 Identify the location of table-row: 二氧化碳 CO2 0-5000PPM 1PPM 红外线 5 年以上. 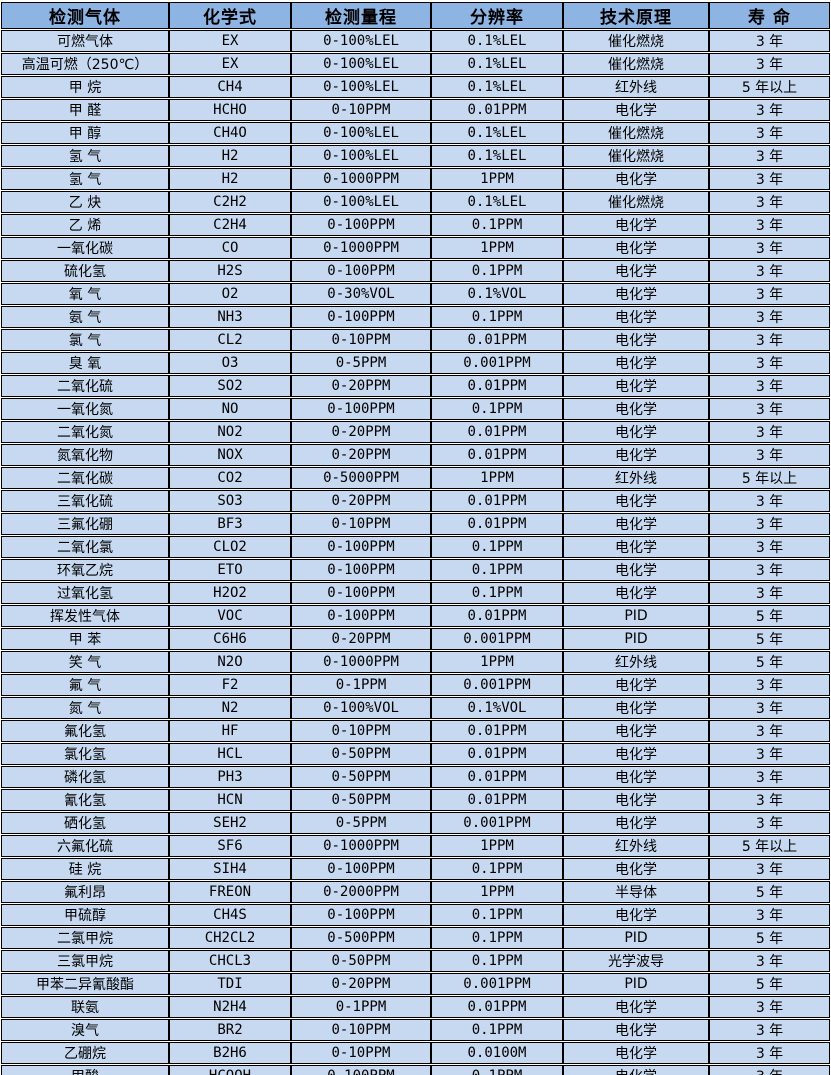
(415, 478).